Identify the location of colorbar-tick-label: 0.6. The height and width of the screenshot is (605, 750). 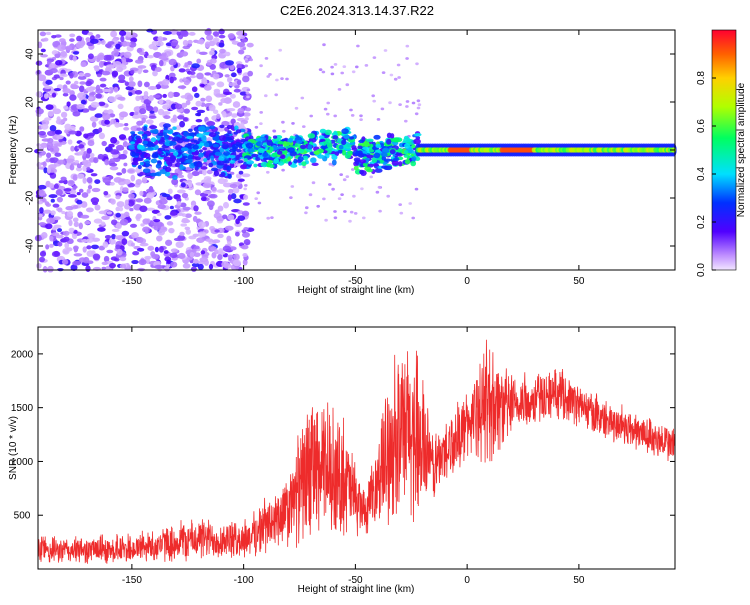
(701, 126).